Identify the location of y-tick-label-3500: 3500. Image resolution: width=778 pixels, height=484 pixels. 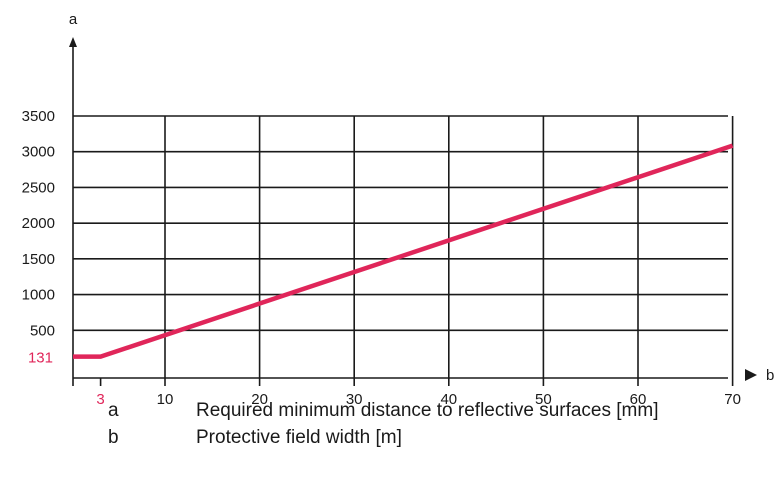
(38, 116).